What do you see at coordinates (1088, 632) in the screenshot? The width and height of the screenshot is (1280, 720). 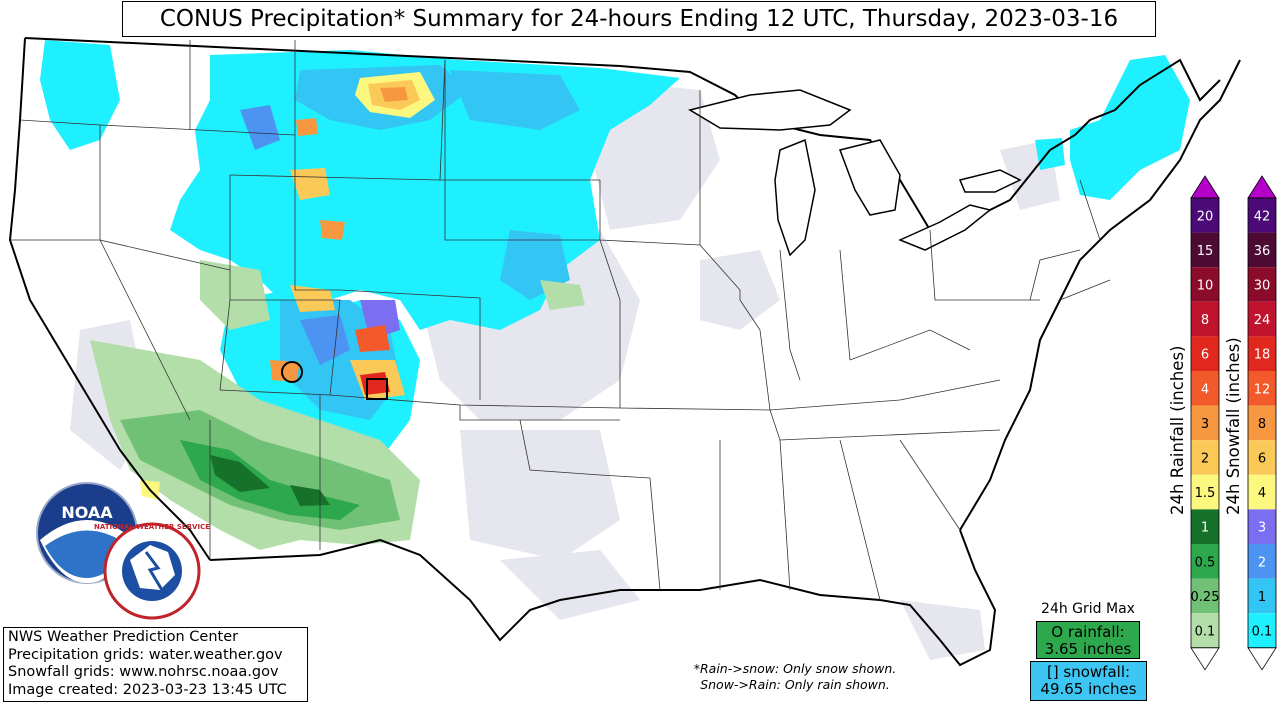 I see `grid-max-rainfall-label: O rainfall:` at bounding box center [1088, 632].